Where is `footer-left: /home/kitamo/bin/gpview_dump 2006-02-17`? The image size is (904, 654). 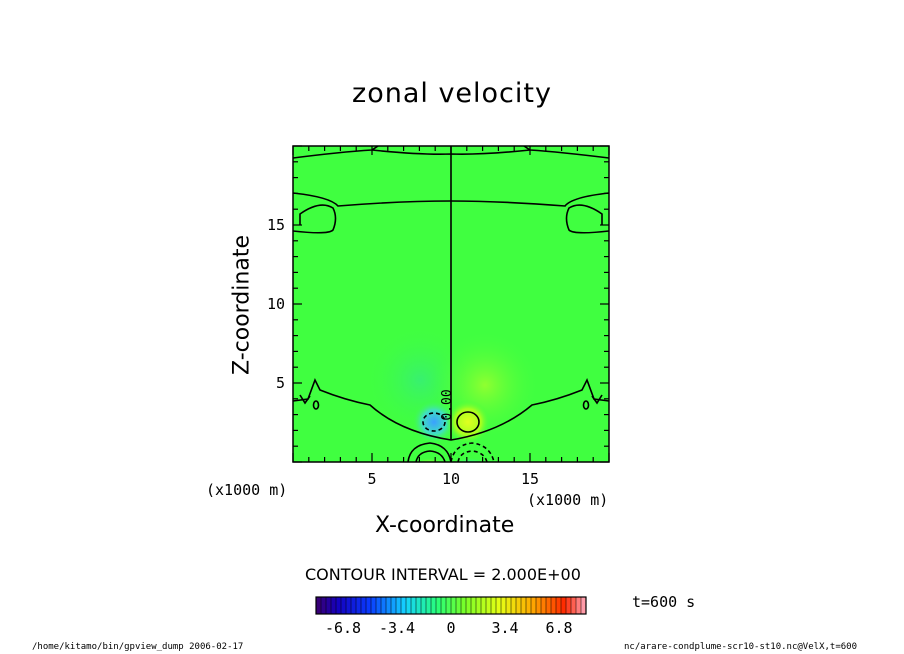
footer-left: /home/kitamo/bin/gpview_dump 2006-02-17 is located at coordinates (138, 647).